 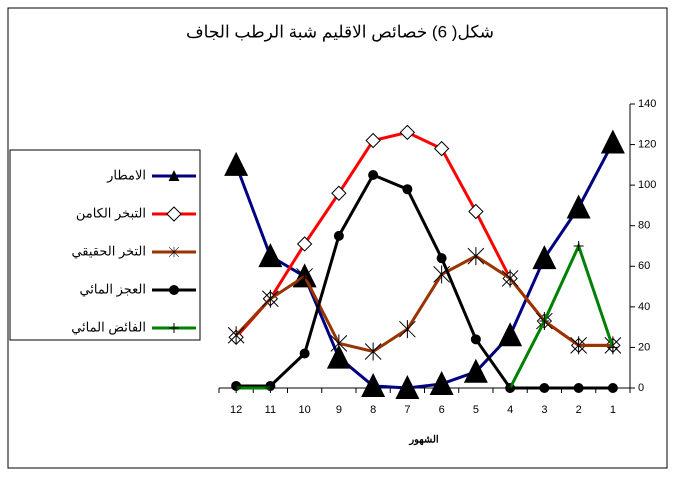 What do you see at coordinates (340, 32) in the screenshot?
I see `chart-title: شكل( 6) خصائص الاقليم شبة الرطب الجاف` at bounding box center [340, 32].